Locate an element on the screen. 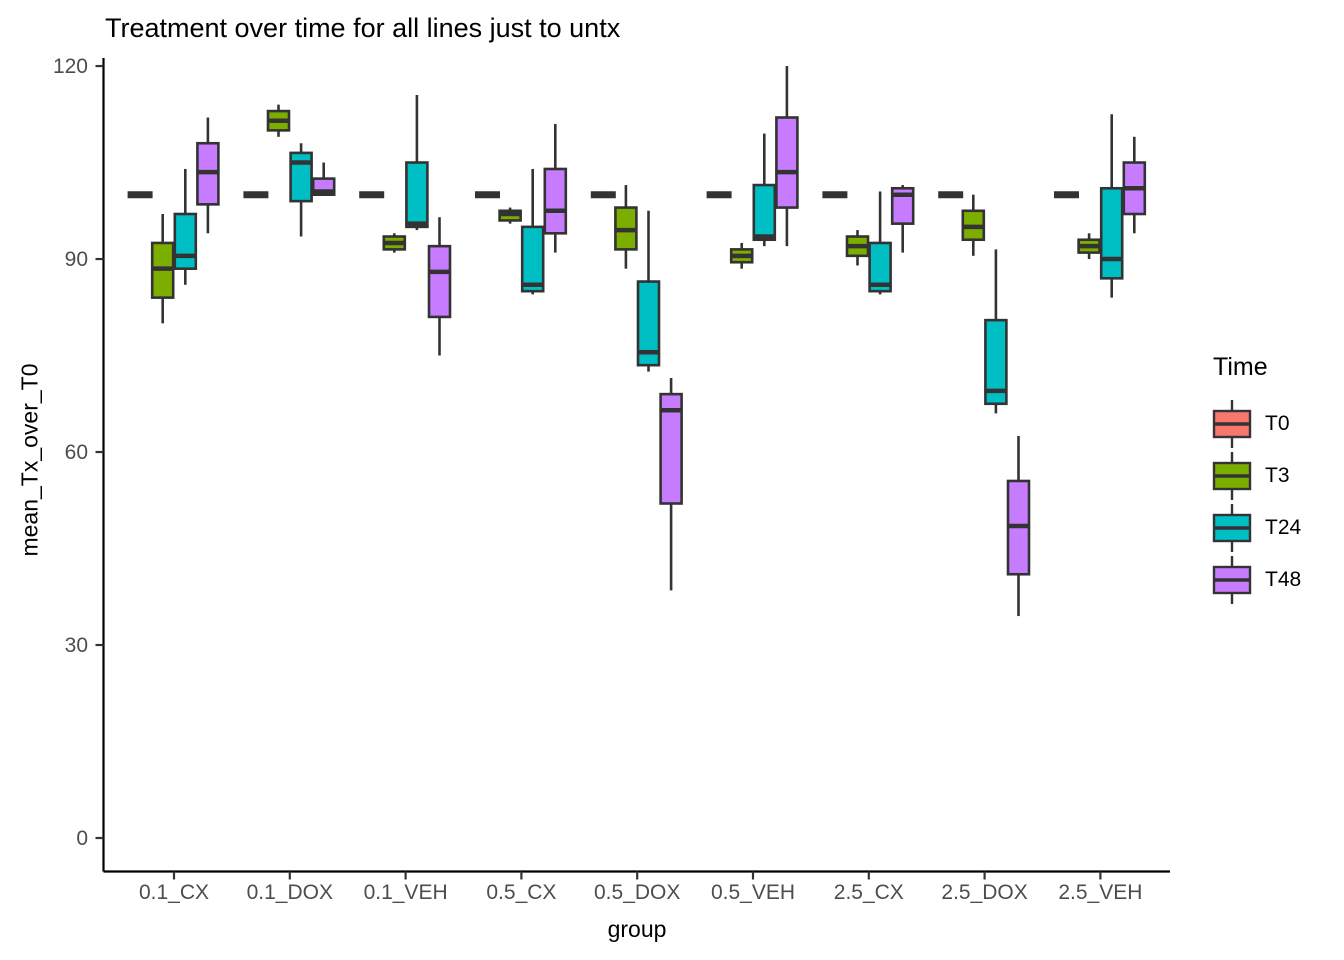  box-T24-2.5_DOX is located at coordinates (996, 362).